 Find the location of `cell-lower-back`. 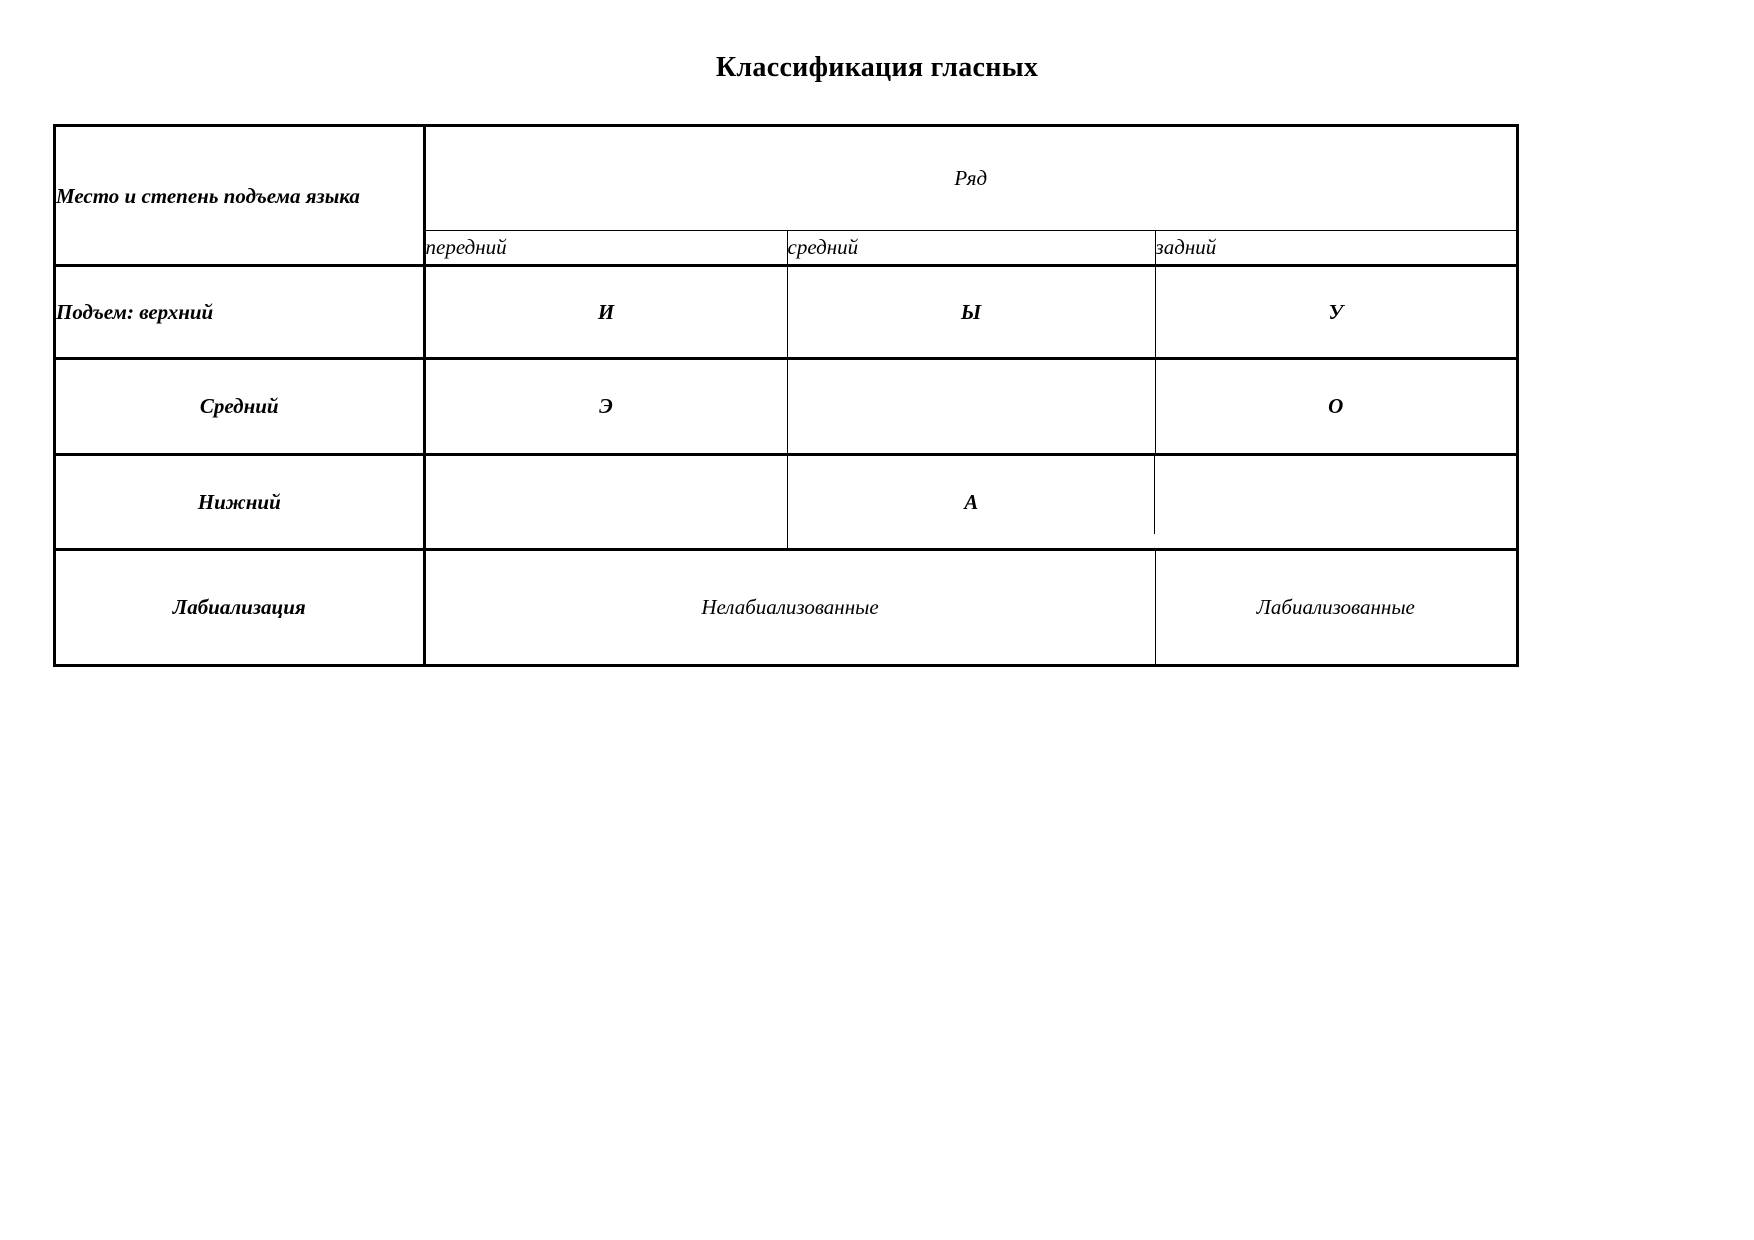

cell-lower-back is located at coordinates (1335, 501).